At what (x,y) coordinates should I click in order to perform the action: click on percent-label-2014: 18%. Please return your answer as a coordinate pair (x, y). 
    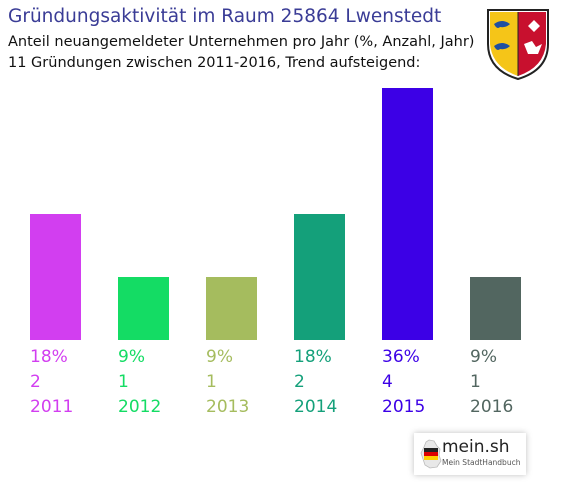
    Looking at the image, I should click on (313, 357).